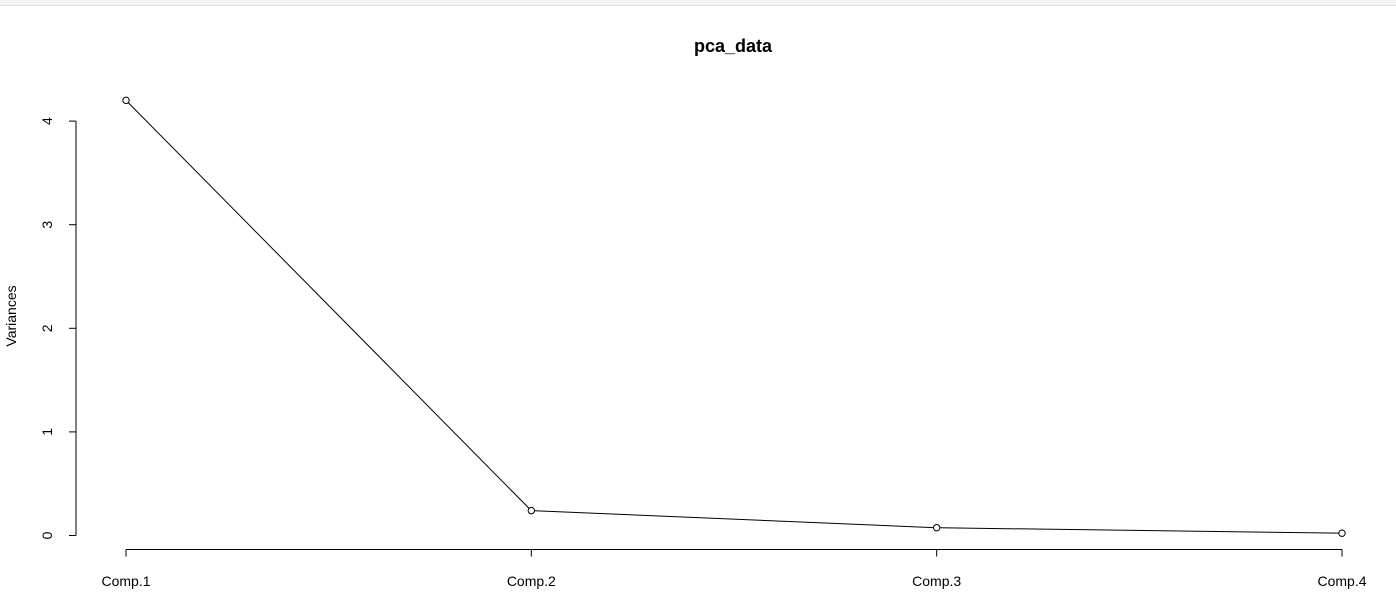 The image size is (1396, 614). Describe the element at coordinates (11, 315) in the screenshot. I see `y-axis-label: Variances` at that location.